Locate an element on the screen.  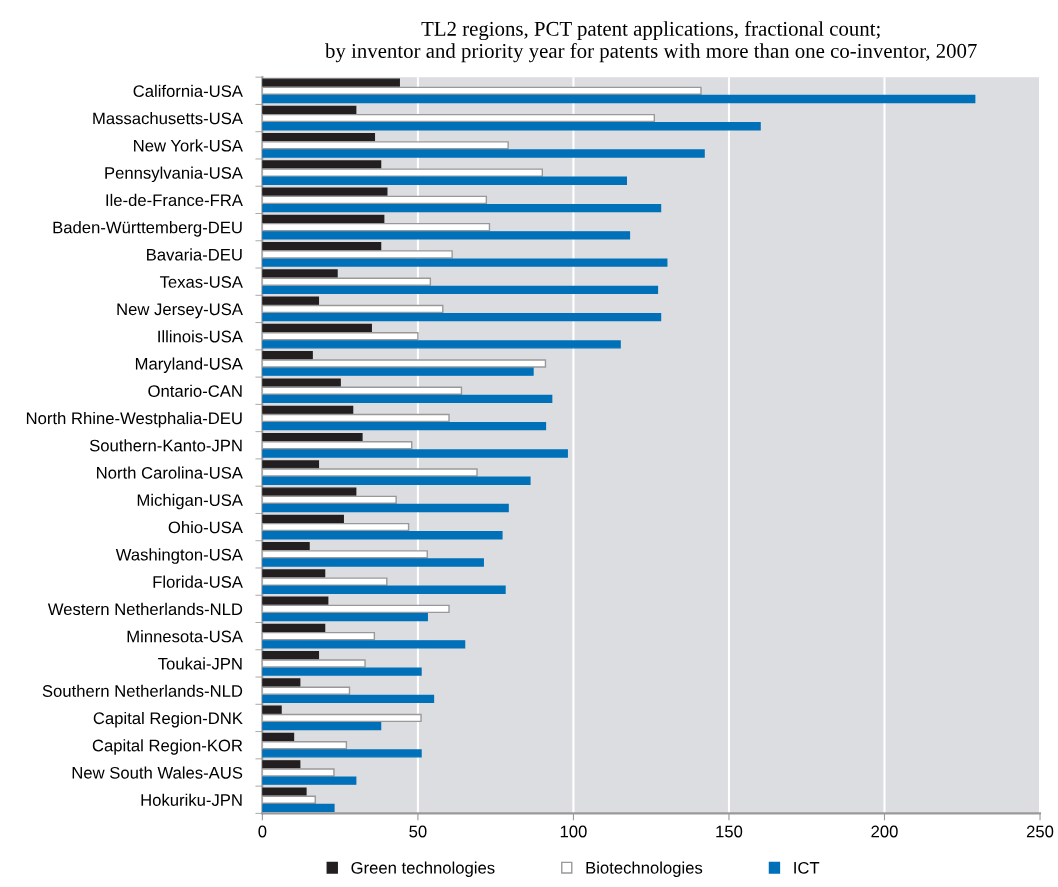
y-tick-label: Southern Netherlands-NLD is located at coordinates (142, 690).